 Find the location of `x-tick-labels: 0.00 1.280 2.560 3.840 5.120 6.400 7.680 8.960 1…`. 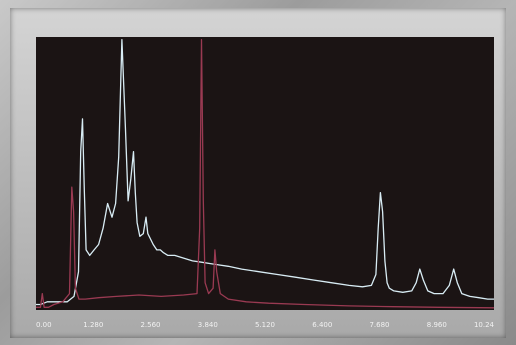

x-tick-labels: 0.00 1.280 2.560 3.840 5.120 6.400 7.680 8.960 1… is located at coordinates (265, 325).